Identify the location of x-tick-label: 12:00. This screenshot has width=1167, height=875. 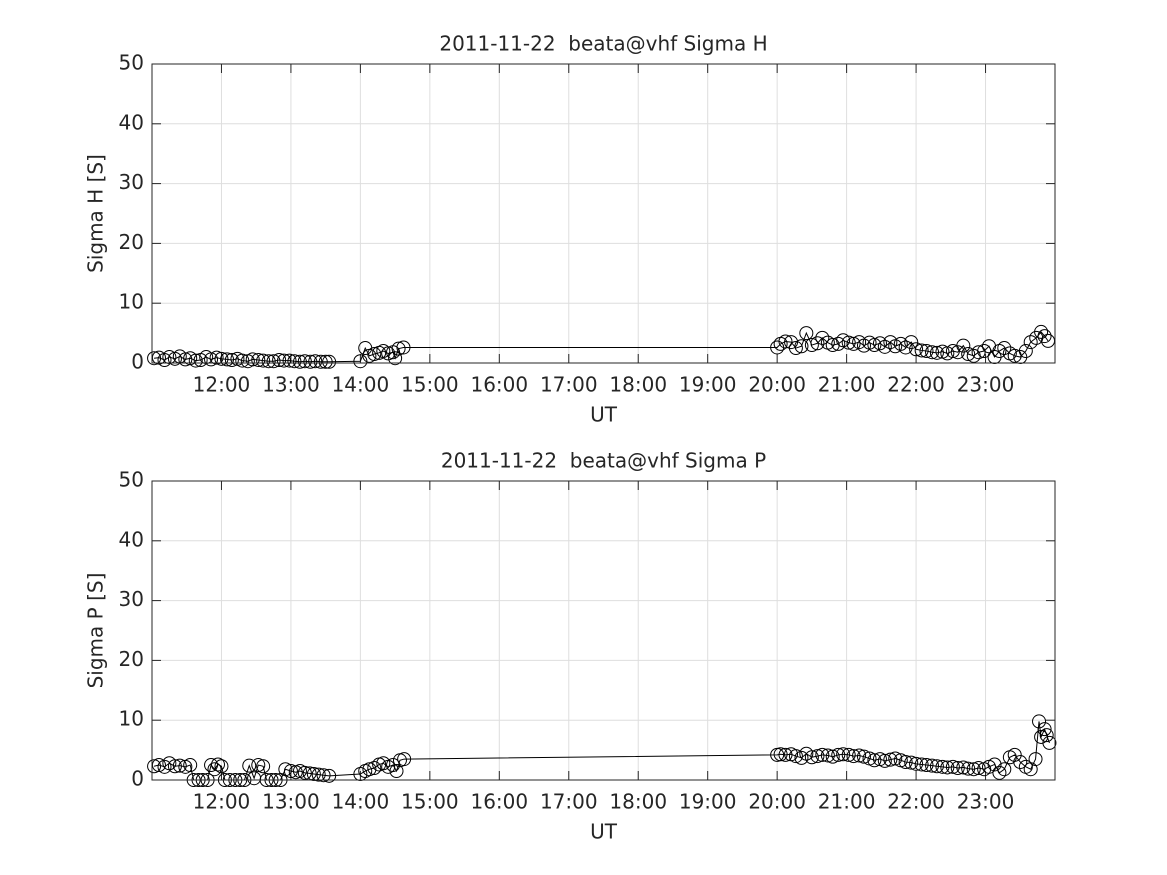
(222, 802).